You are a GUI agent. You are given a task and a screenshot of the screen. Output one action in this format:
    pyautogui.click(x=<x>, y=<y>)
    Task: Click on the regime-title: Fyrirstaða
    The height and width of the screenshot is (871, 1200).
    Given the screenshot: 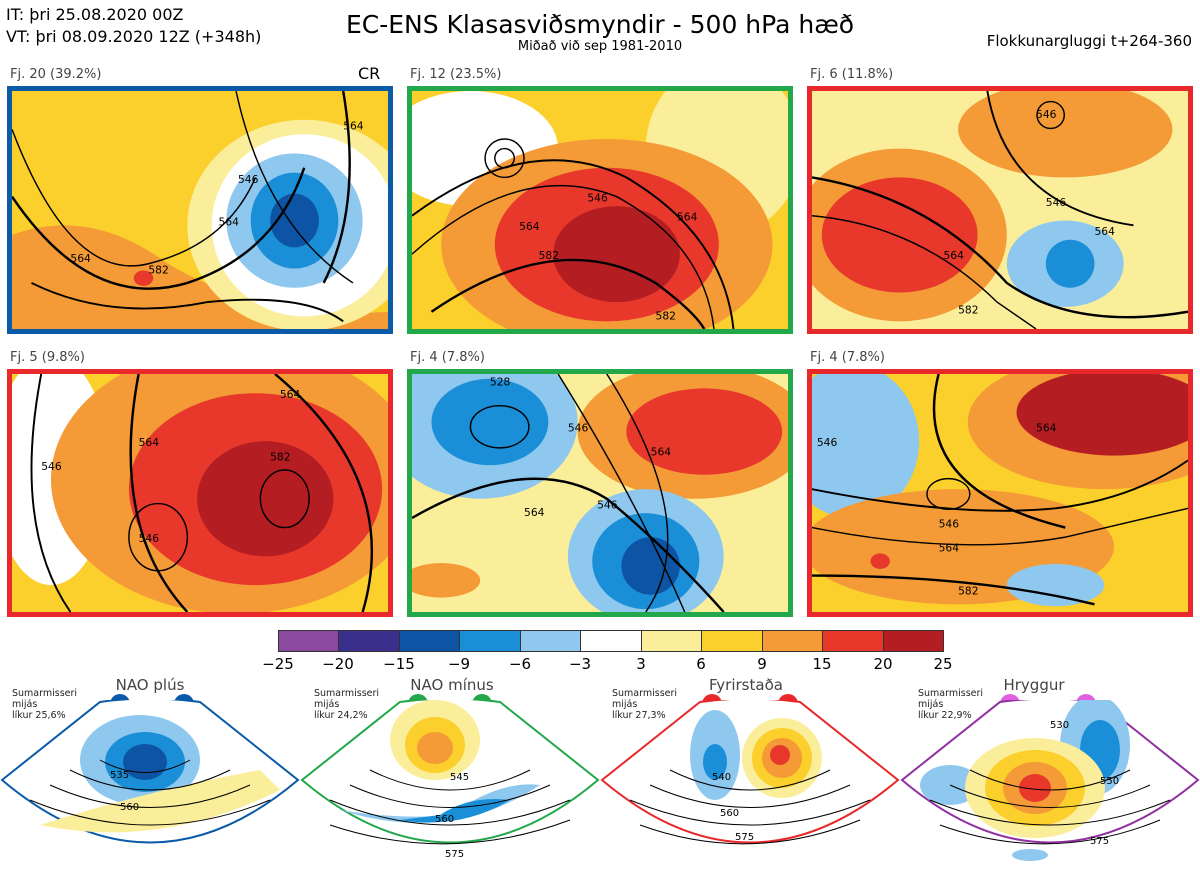 What is the action you would take?
    pyautogui.click(x=746, y=685)
    